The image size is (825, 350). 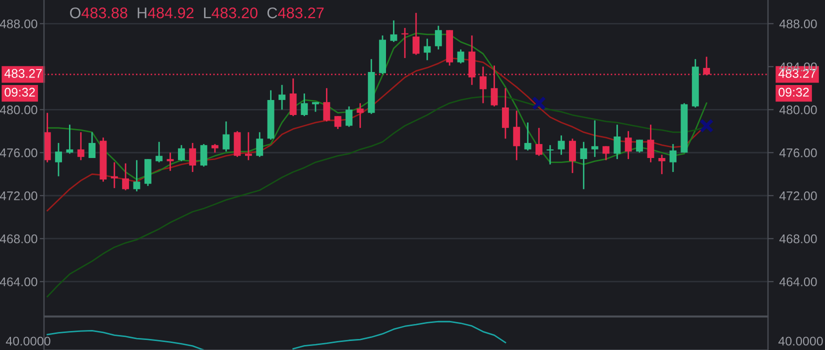 I want to click on y2-tick-label: 468.00, so click(x=798, y=239).